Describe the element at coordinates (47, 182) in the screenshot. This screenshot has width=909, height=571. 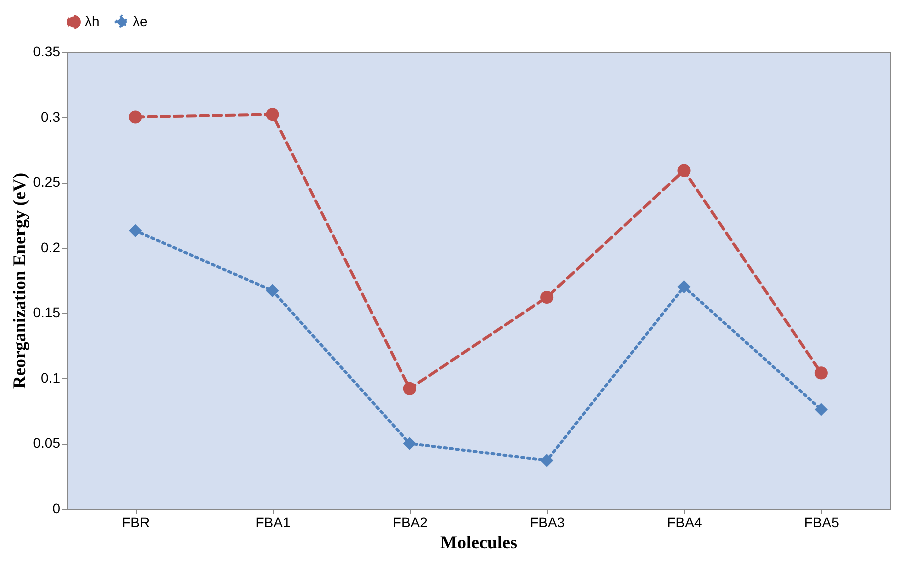
I see `y-tick-label: 0.25` at that location.